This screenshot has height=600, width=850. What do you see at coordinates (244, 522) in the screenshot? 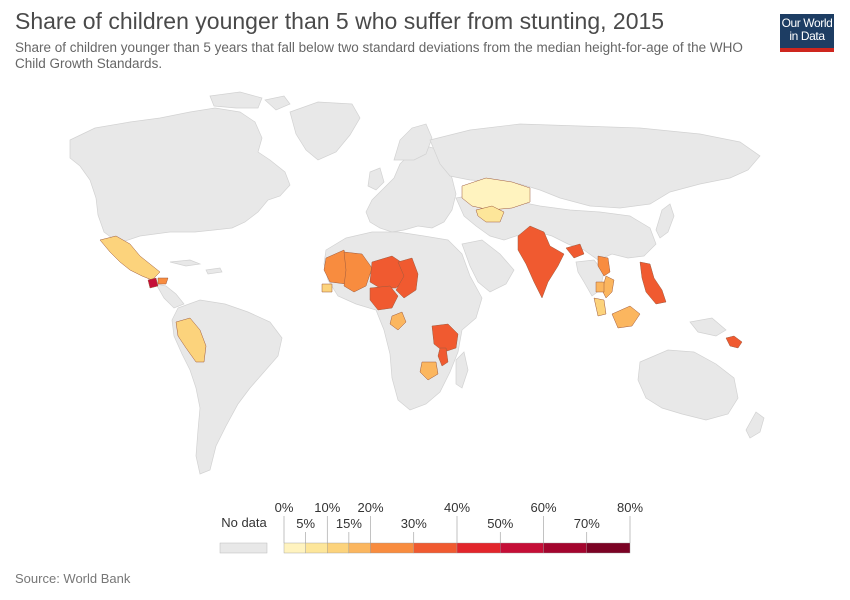
I see `legend-no-data-label: No data` at bounding box center [244, 522].